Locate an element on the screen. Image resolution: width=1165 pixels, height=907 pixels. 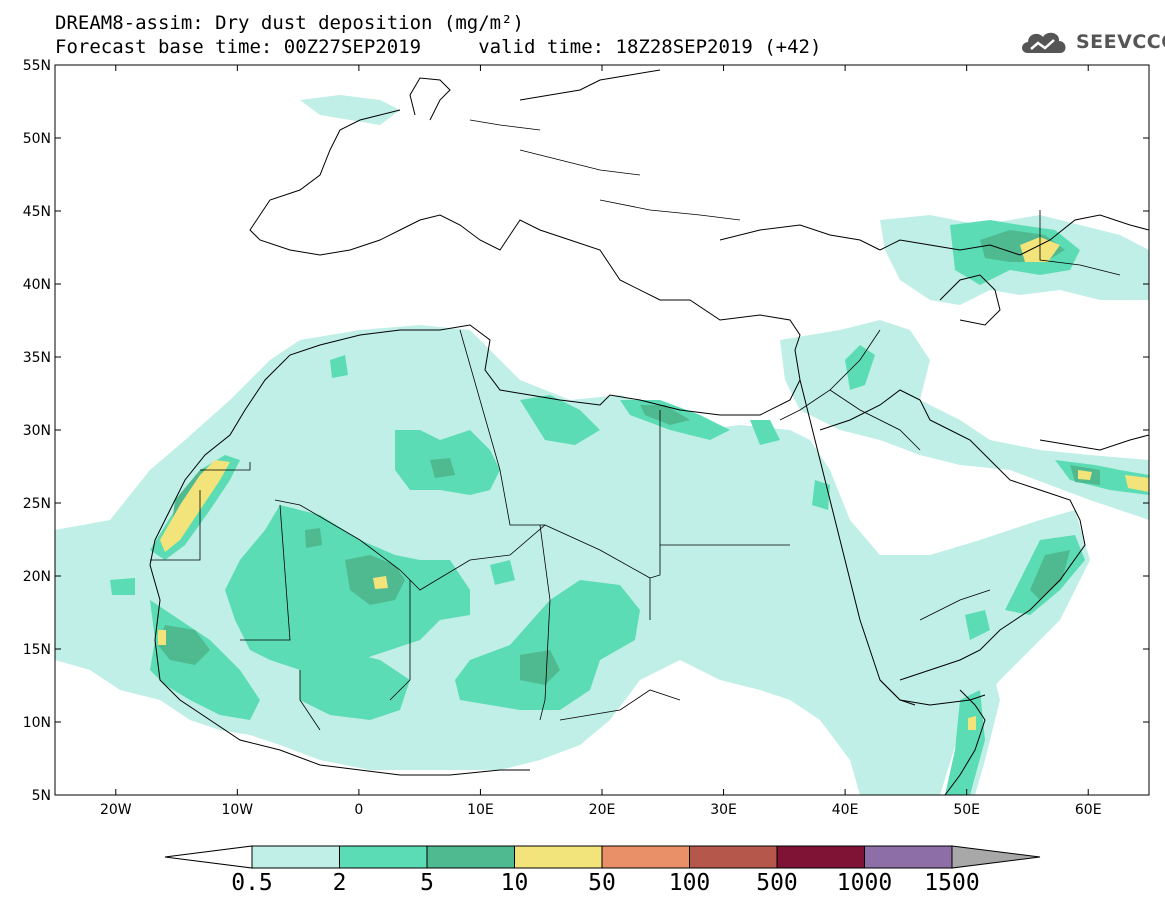
x-tick-label: 60E is located at coordinates (1088, 810).